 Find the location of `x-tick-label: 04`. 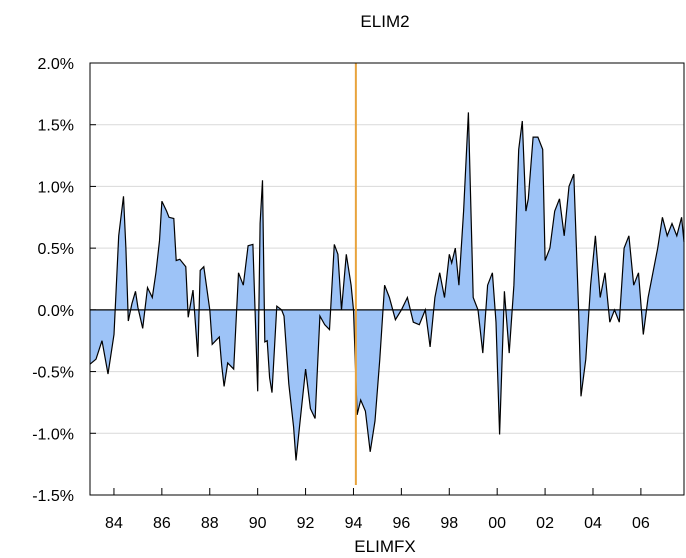

x-tick-label: 04 is located at coordinates (593, 523).